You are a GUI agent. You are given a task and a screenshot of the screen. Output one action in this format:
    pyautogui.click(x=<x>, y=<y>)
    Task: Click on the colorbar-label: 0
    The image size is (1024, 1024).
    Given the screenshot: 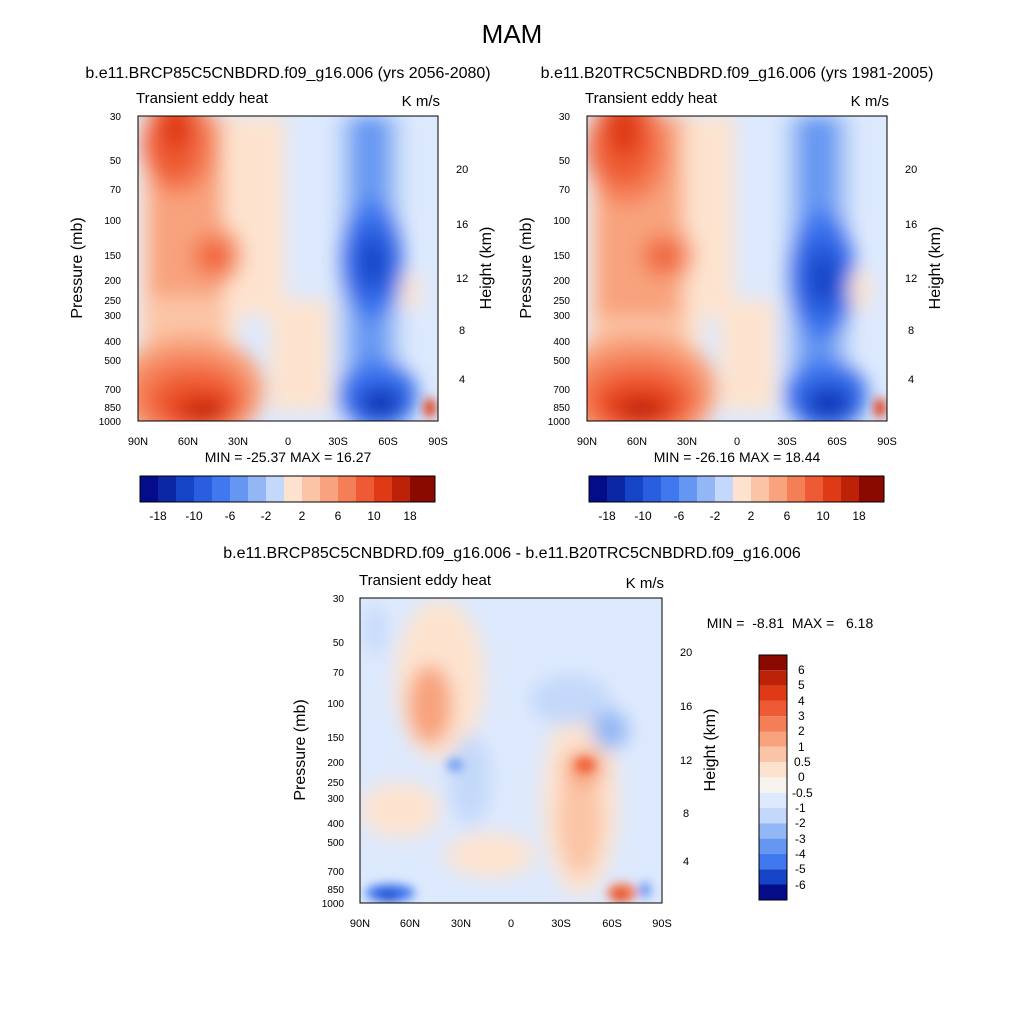 What is the action you would take?
    pyautogui.click(x=801, y=777)
    